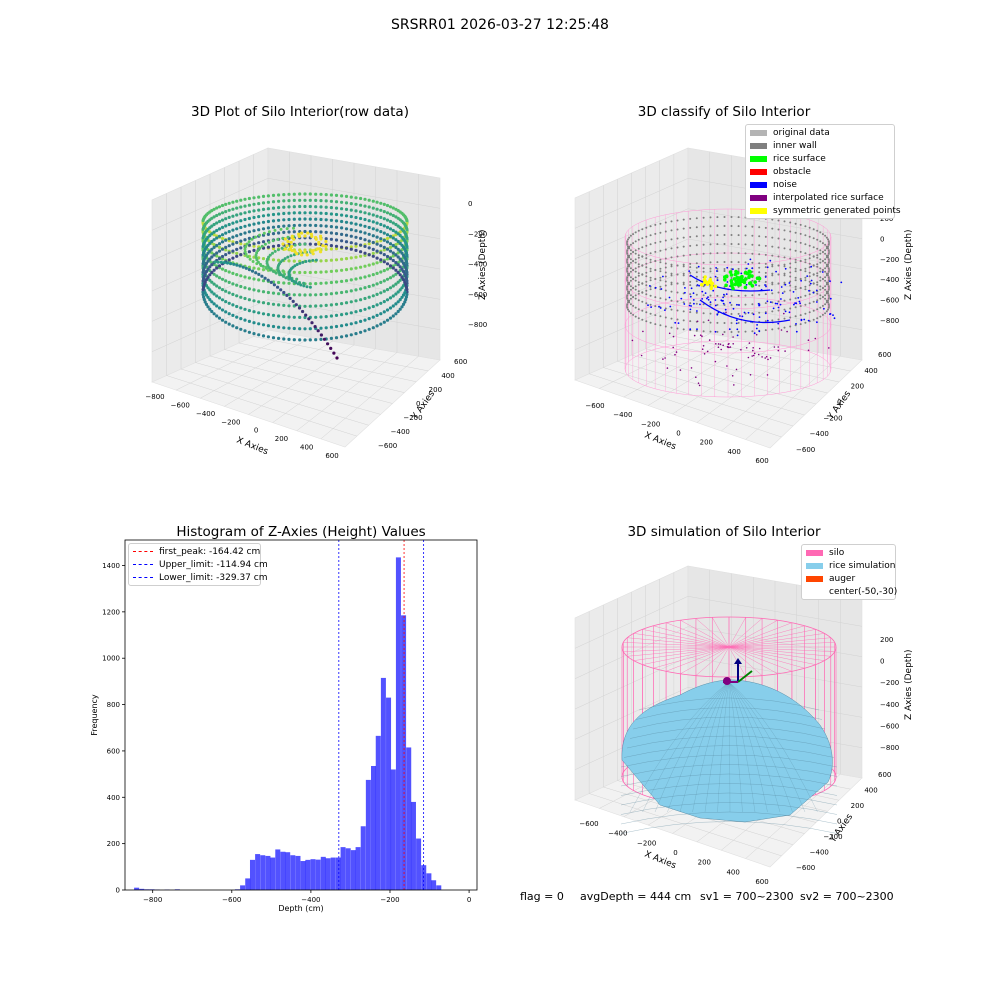 The image size is (1000, 1000). What do you see at coordinates (198, 577) in the screenshot?
I see `legend-item: Lower_limit: -329.37 cm` at bounding box center [198, 577].